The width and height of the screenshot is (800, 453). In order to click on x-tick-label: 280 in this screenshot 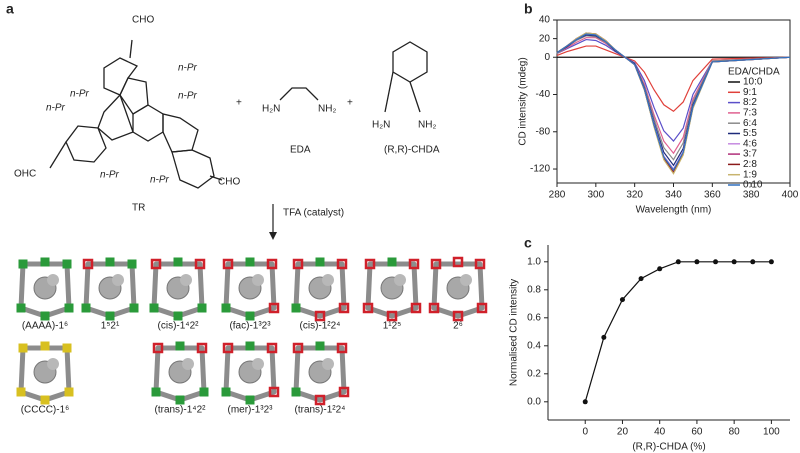, I will do `click(557, 195)`.